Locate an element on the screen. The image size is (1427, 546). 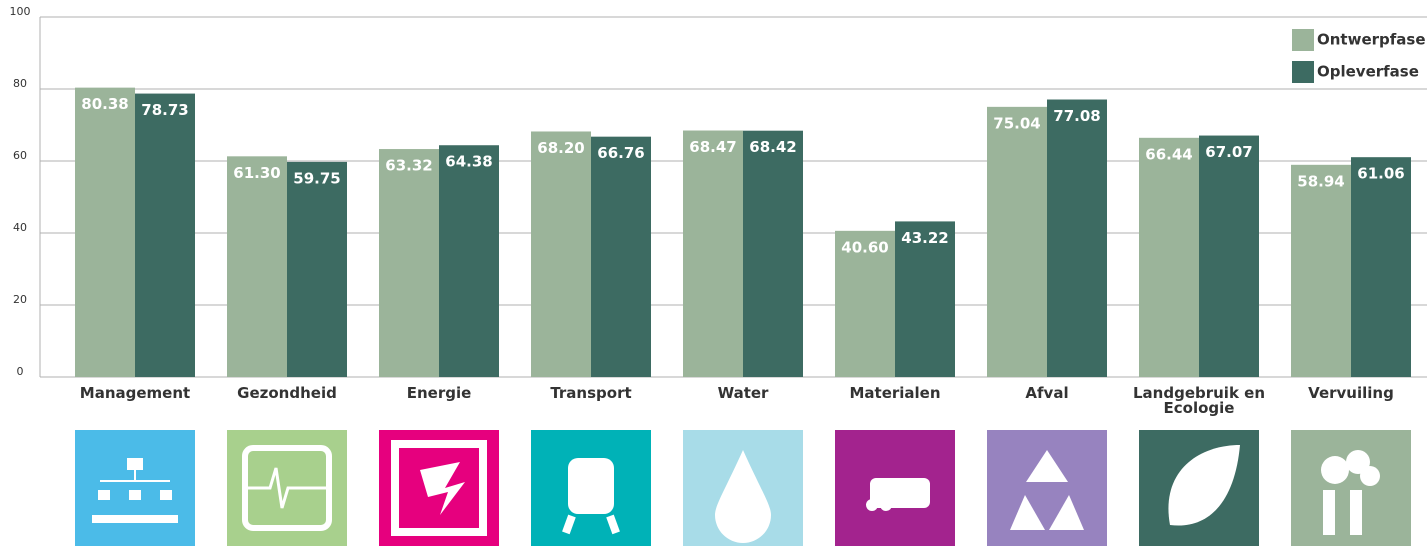
value-label: 61.06 is located at coordinates (1380, 174).